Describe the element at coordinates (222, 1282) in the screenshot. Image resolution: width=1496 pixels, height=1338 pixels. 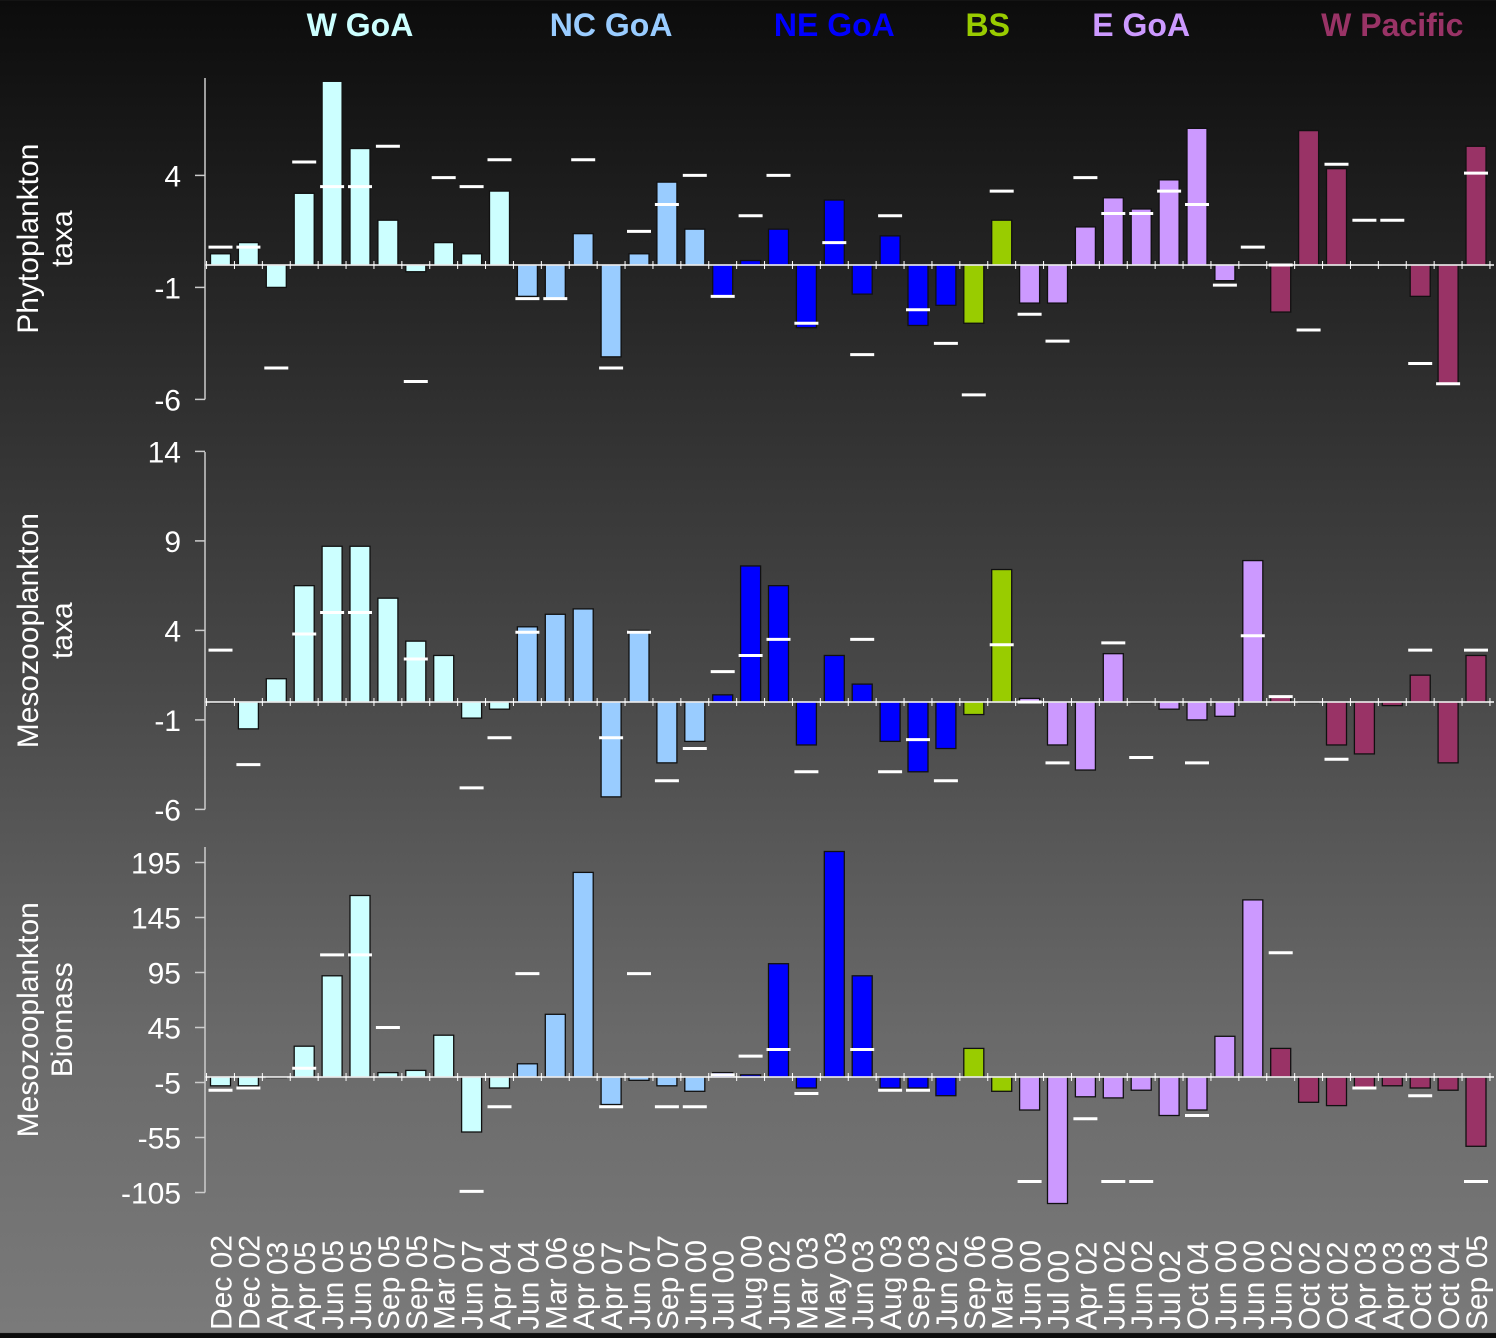
I see `category-label: Dec 02` at that location.